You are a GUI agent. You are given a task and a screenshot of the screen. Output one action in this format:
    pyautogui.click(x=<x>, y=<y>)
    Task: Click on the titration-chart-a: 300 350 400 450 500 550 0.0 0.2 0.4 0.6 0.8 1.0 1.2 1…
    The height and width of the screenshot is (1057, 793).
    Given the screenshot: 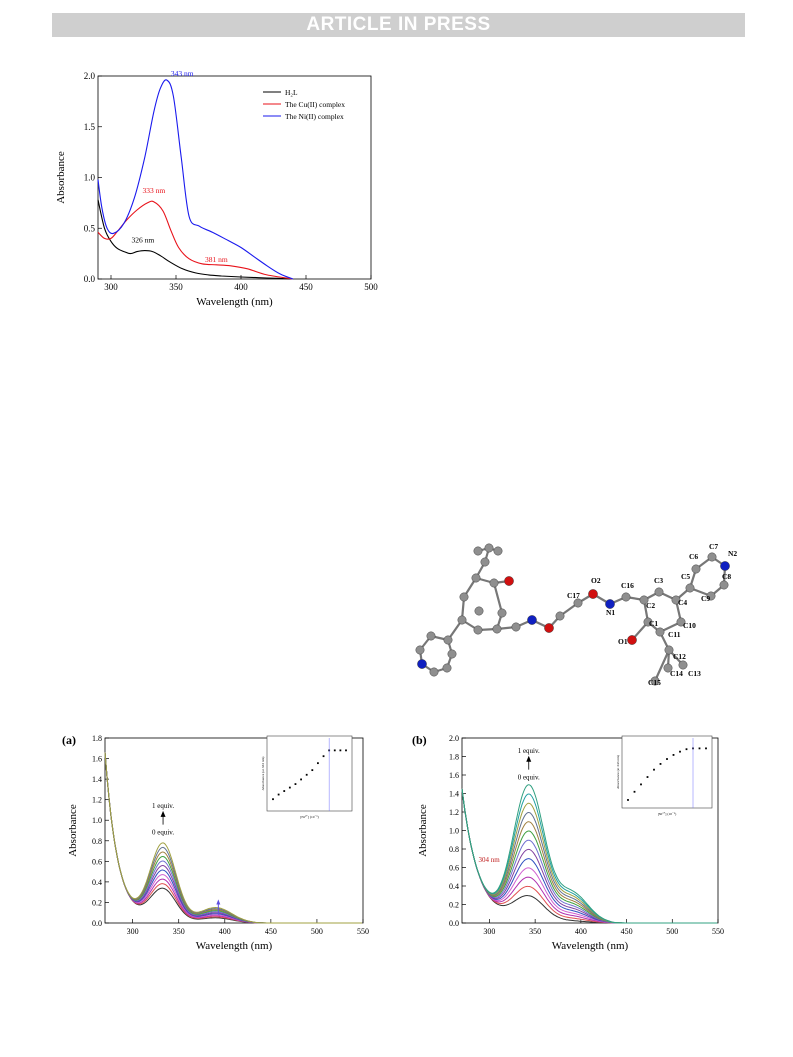 What is the action you would take?
    pyautogui.click(x=215, y=842)
    